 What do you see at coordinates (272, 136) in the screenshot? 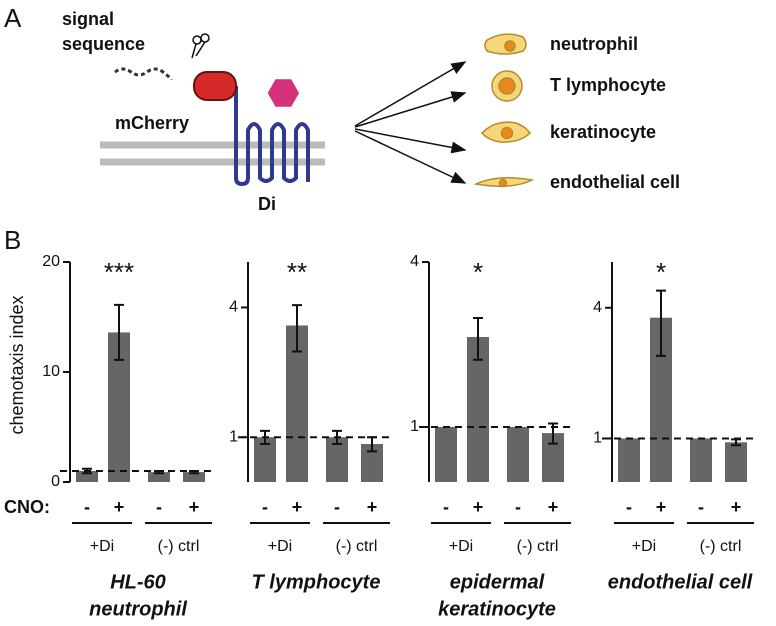
I see `receptor` at bounding box center [272, 136].